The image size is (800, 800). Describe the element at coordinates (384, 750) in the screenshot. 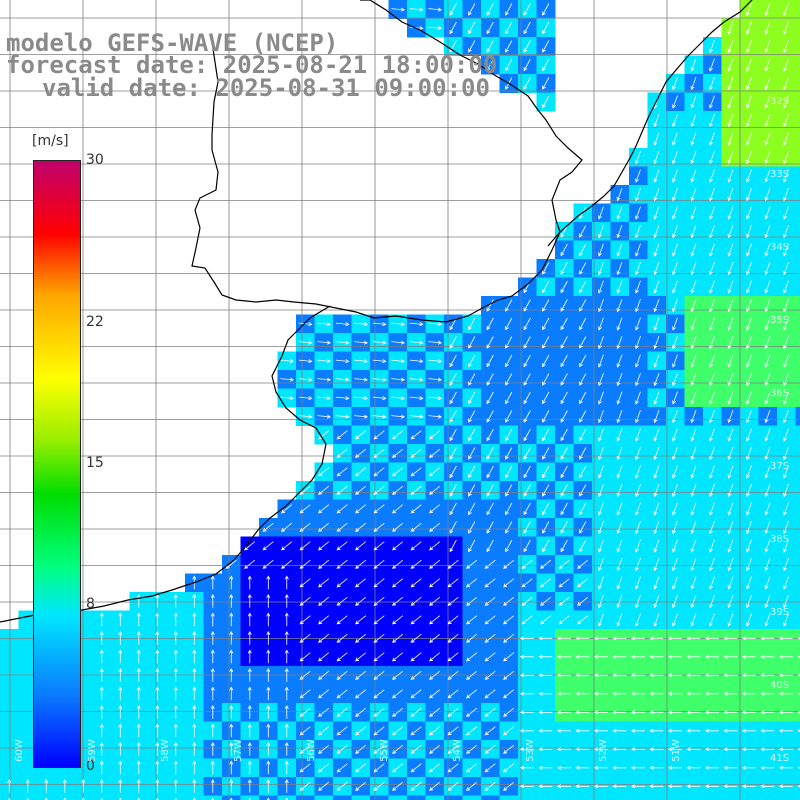

I see `lon-label: 55W` at that location.